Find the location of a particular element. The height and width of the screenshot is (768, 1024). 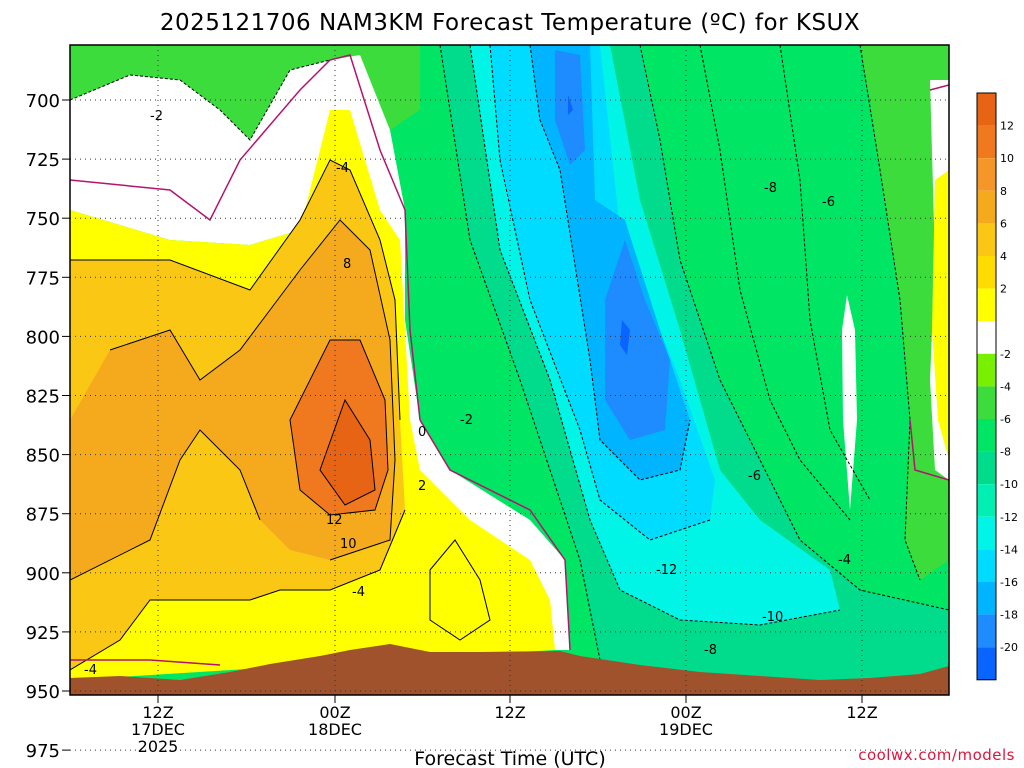

y-tick-label: 925 is located at coordinates (43, 633).